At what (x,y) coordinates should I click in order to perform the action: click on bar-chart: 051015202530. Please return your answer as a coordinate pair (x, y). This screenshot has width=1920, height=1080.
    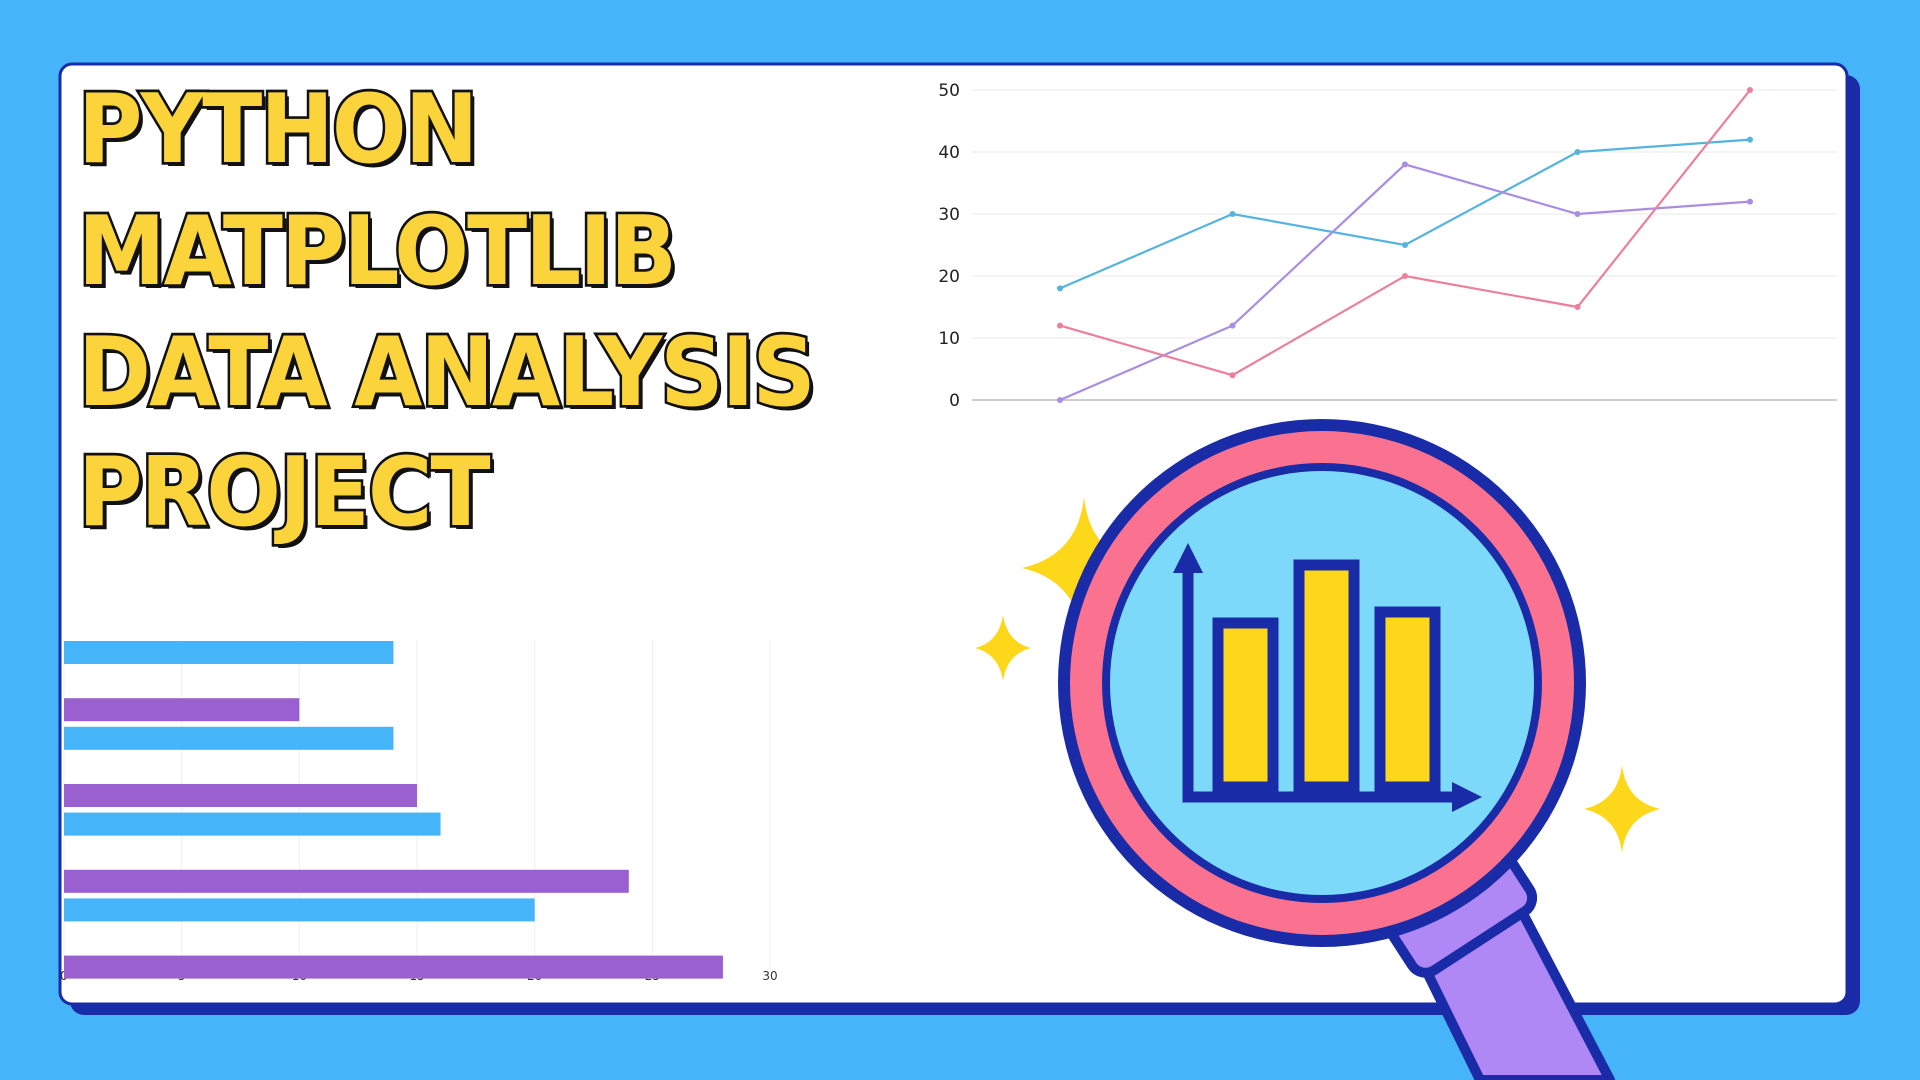
    Looking at the image, I should click on (419, 811).